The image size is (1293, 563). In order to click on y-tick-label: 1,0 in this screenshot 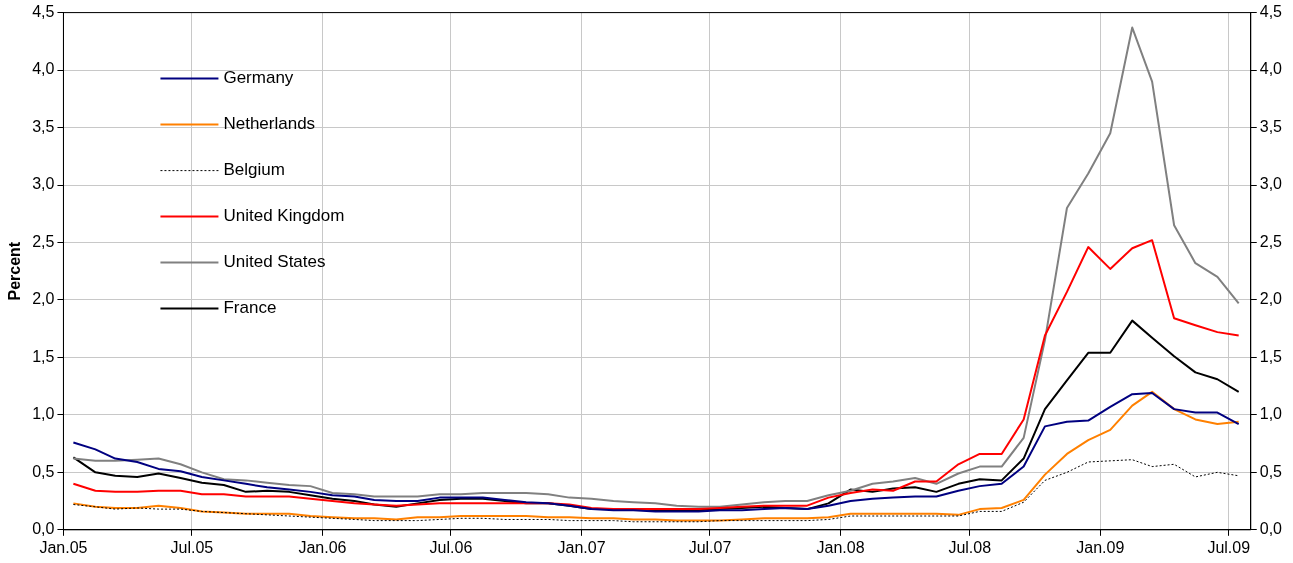, I will do `click(43, 414)`.